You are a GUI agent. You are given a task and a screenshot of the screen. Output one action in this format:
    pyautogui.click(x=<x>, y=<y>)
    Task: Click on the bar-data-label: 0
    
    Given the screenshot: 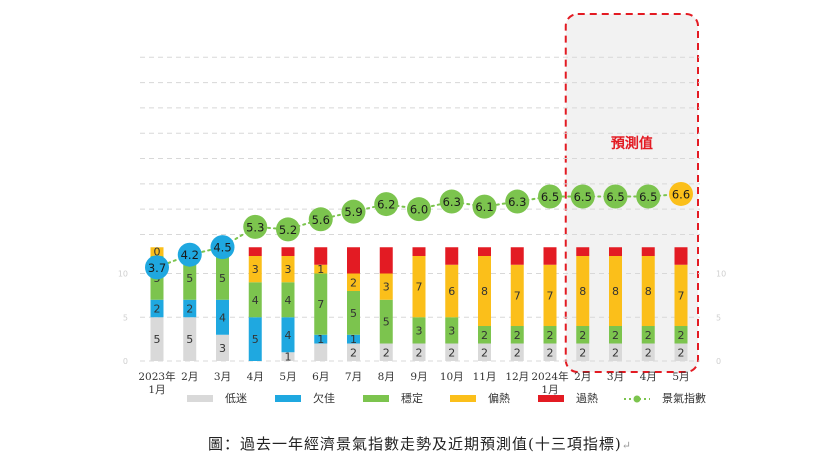 What is the action you would take?
    pyautogui.click(x=157, y=252)
    